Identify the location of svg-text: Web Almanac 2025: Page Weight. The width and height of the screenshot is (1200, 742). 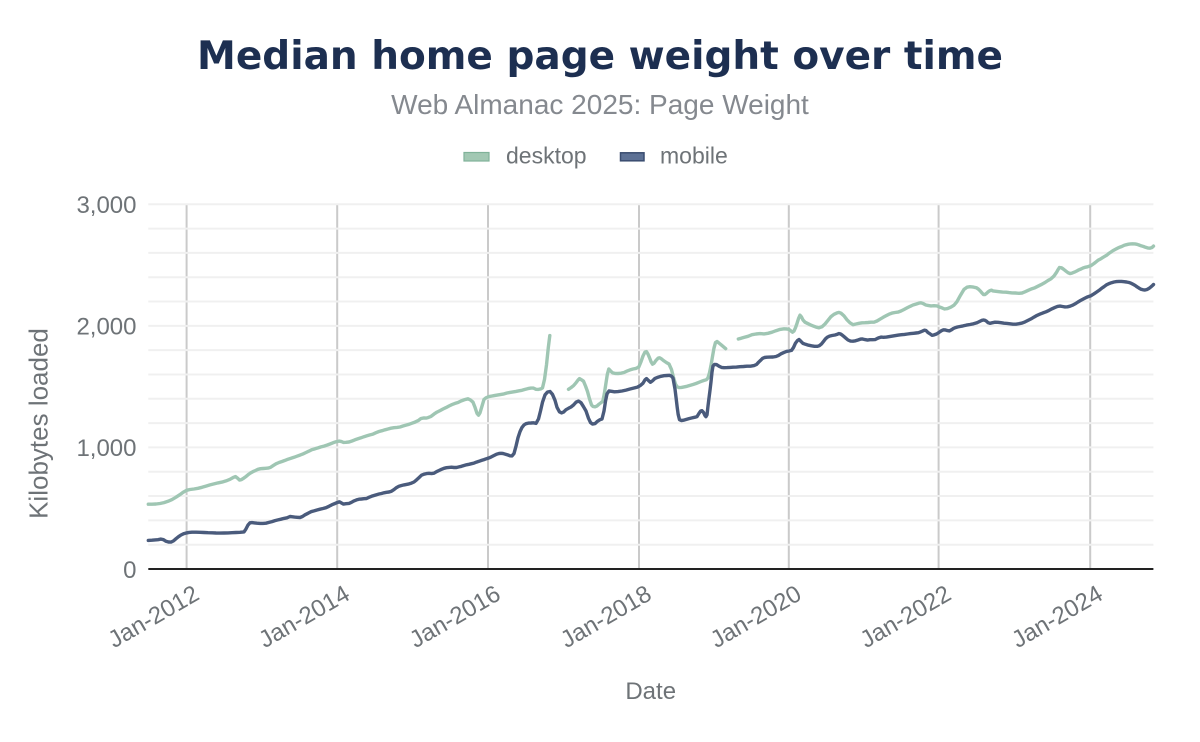
(600, 104).